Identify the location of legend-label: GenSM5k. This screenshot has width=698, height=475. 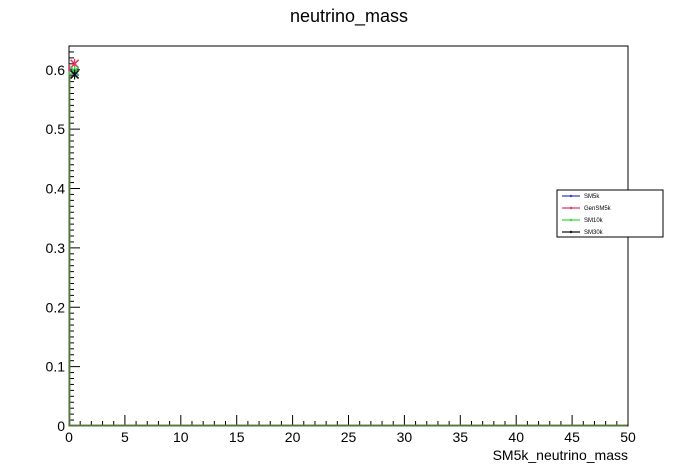
(598, 209).